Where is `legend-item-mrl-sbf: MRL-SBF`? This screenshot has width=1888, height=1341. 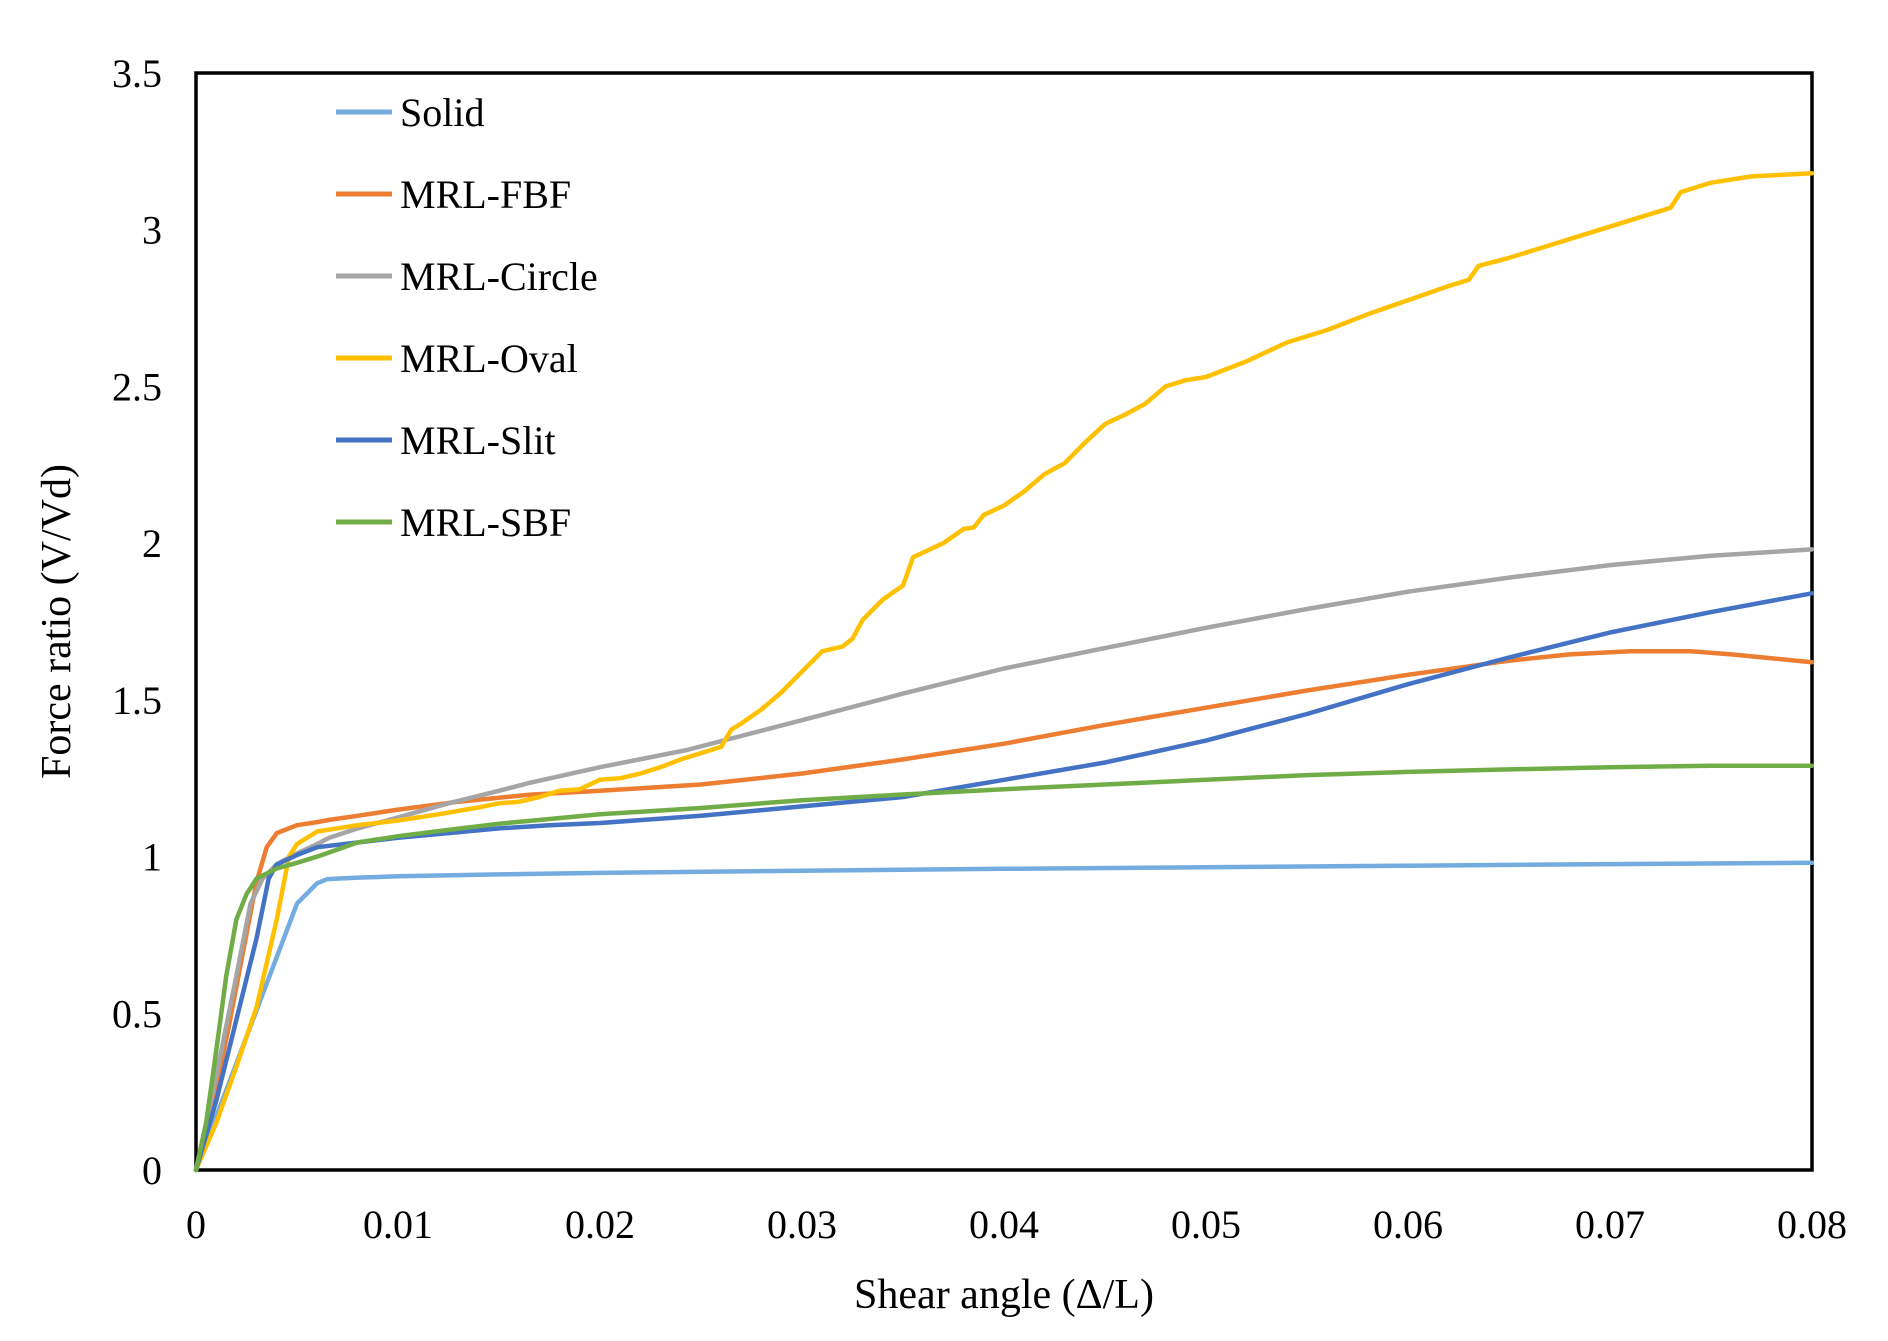
legend-item-mrl-sbf: MRL-SBF is located at coordinates (453, 522).